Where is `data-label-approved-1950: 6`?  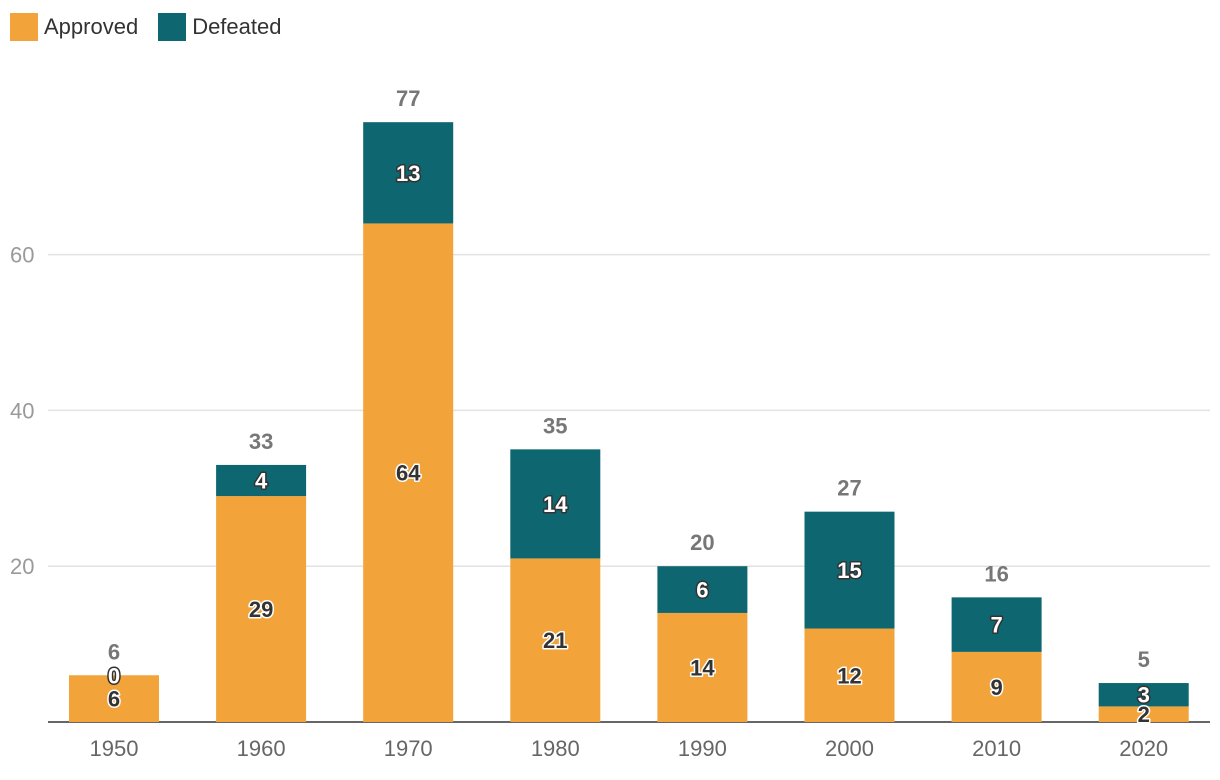 data-label-approved-1950: 6 is located at coordinates (114, 699).